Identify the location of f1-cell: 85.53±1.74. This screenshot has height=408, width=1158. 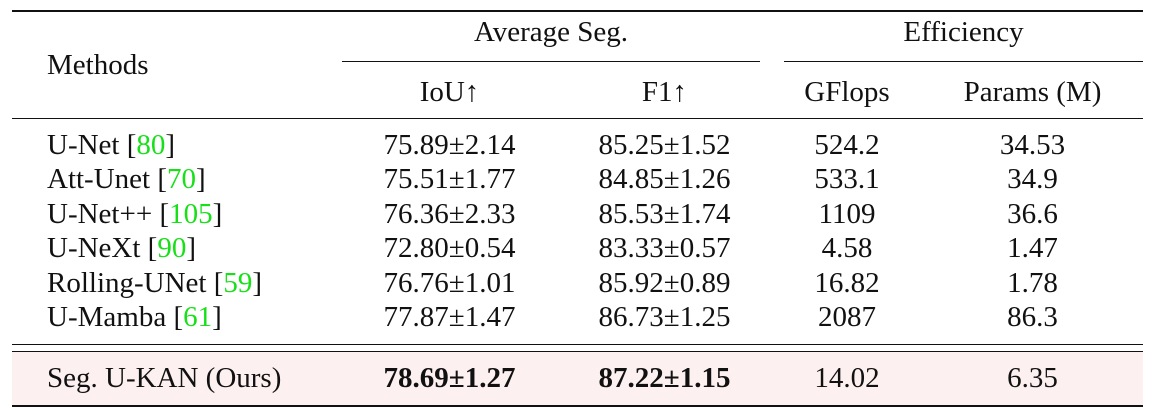
(664, 213).